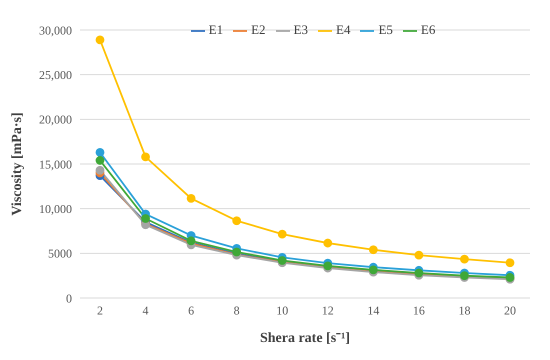 Image resolution: width=550 pixels, height=360 pixels. Describe the element at coordinates (418, 311) in the screenshot. I see `x-tick-label: 16` at that location.